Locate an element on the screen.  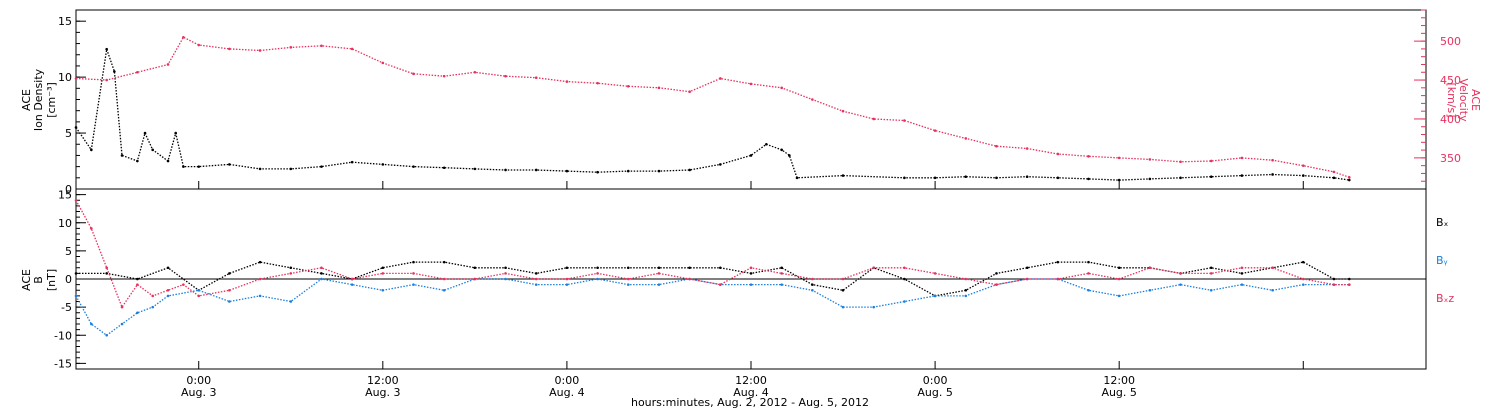
top-y2label-line2: Velocity is located at coordinates (1463, 100).